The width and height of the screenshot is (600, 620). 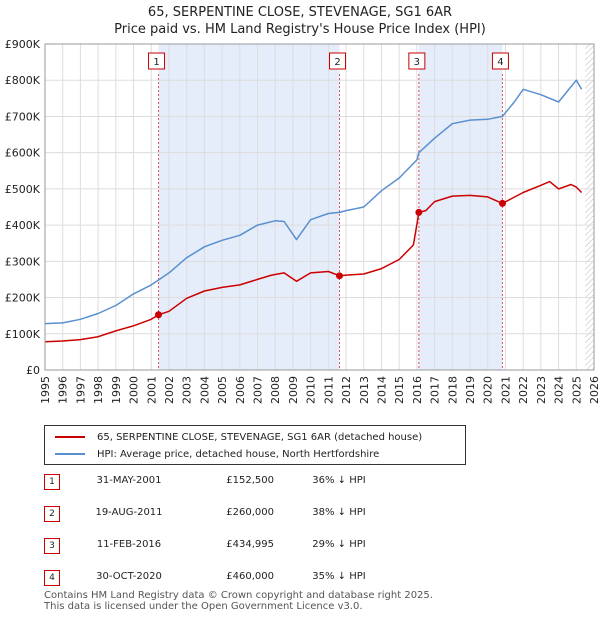 I want to click on transaction-label: 2, so click(x=337, y=62).